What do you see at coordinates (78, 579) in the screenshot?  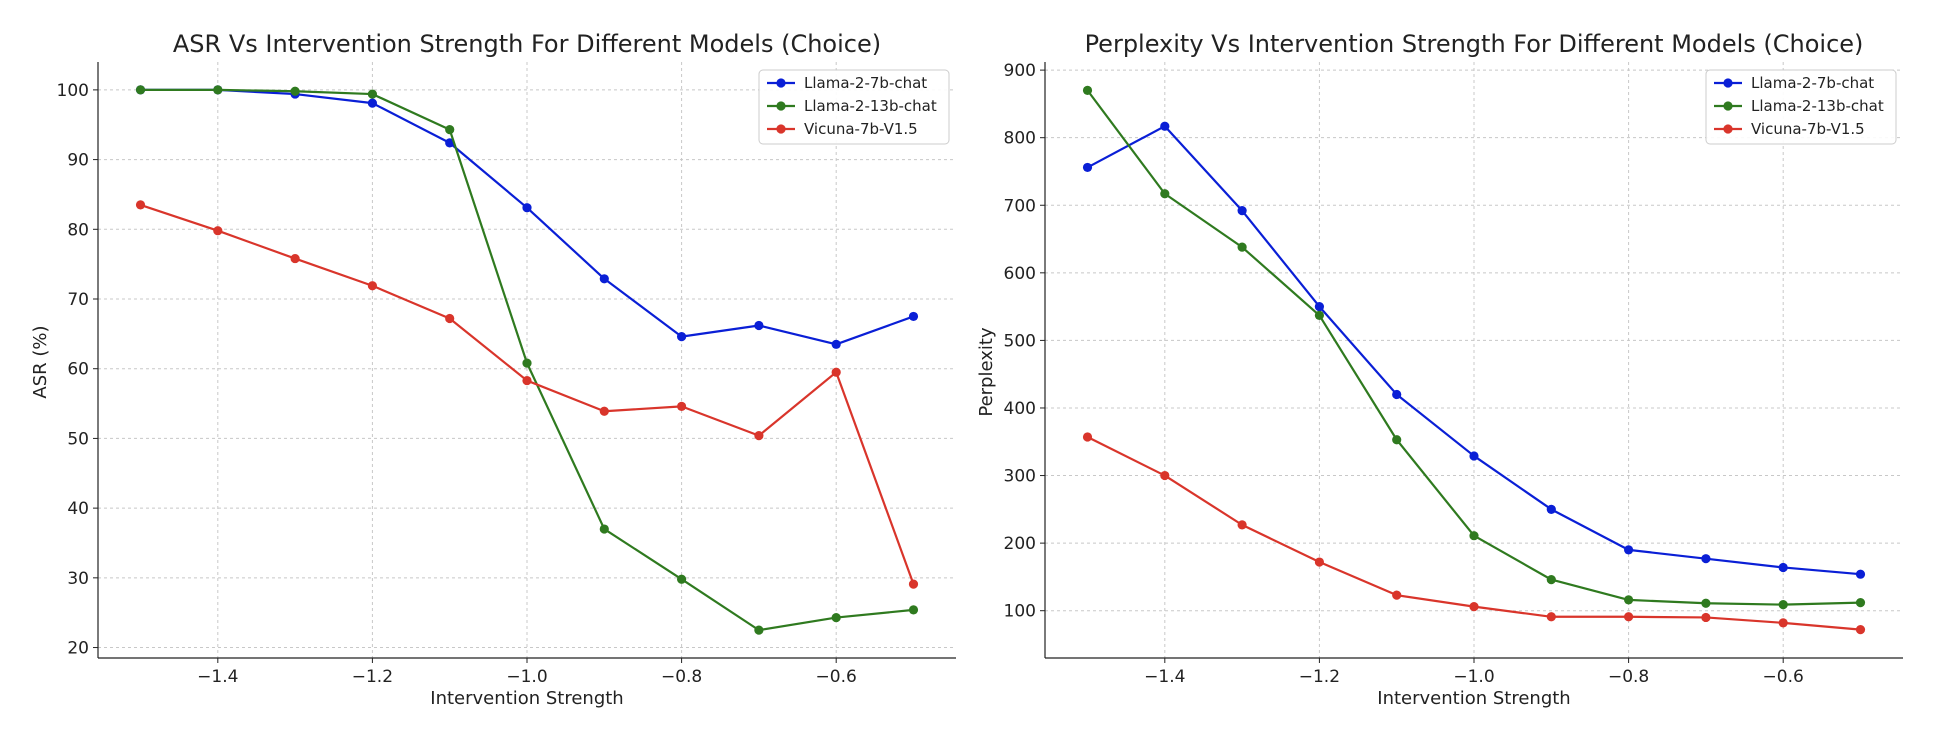 I see `asr-y-tick-label-1: 30` at bounding box center [78, 579].